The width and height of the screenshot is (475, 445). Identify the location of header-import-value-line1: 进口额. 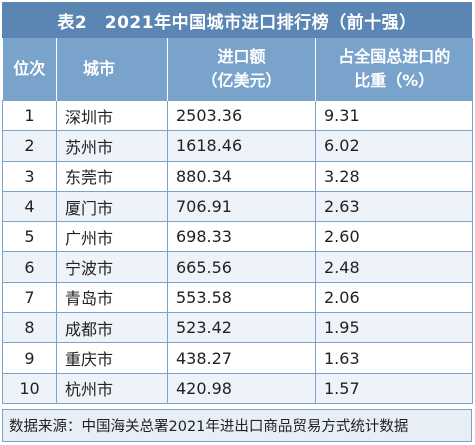
(241, 56).